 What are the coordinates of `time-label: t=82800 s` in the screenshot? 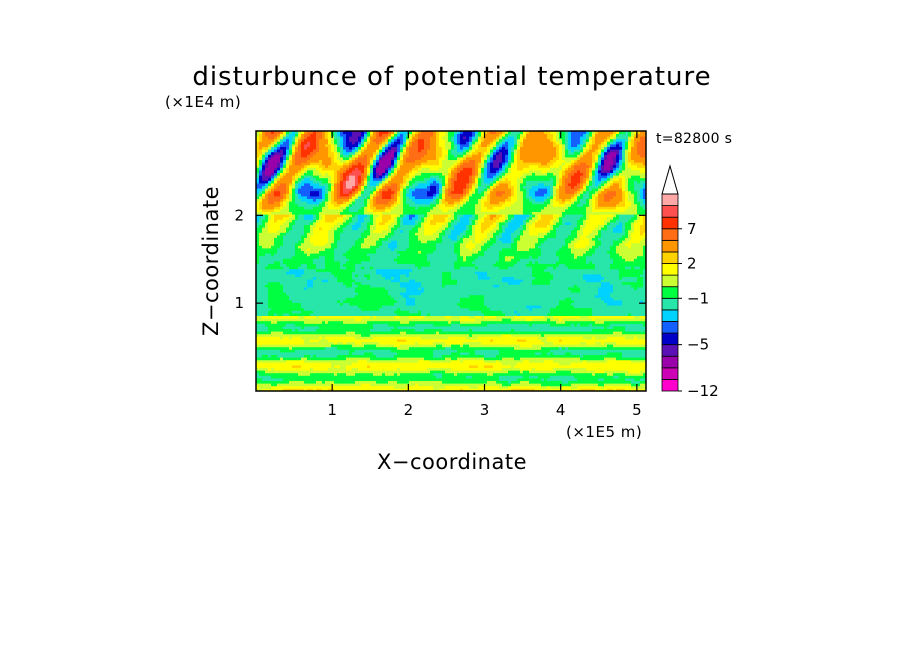 It's located at (694, 139).